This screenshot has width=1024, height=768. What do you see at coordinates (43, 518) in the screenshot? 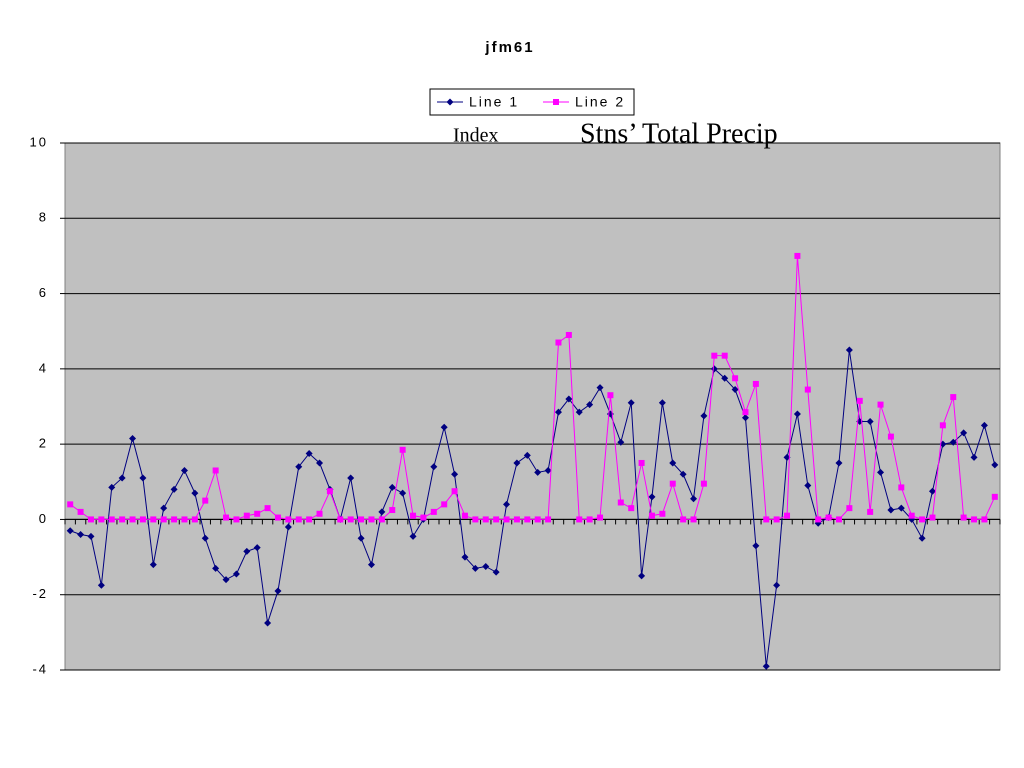
I see `y-tick-label: 0` at bounding box center [43, 518].